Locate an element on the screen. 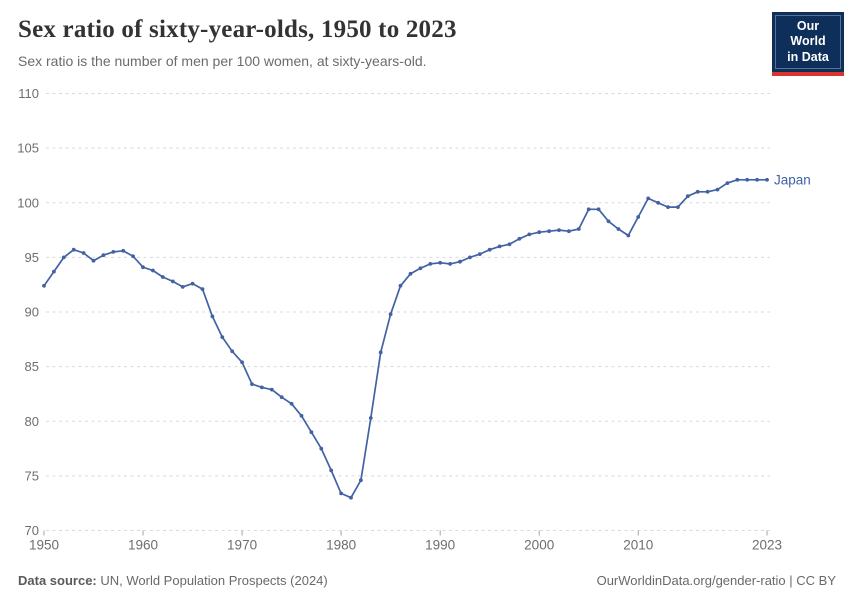  y-axis-label: 80 is located at coordinates (32, 421).